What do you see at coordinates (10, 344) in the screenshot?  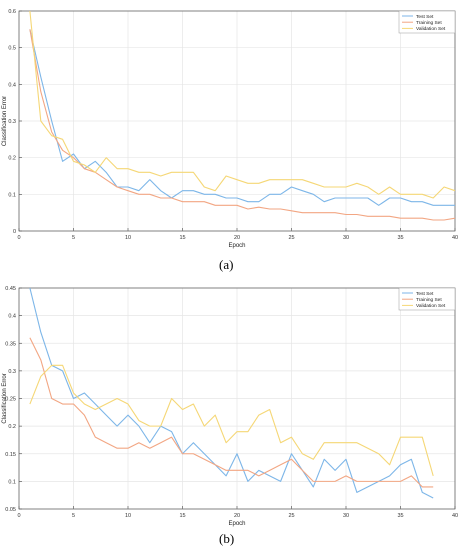 I see `y-tick-label: 0.35` at bounding box center [10, 344].